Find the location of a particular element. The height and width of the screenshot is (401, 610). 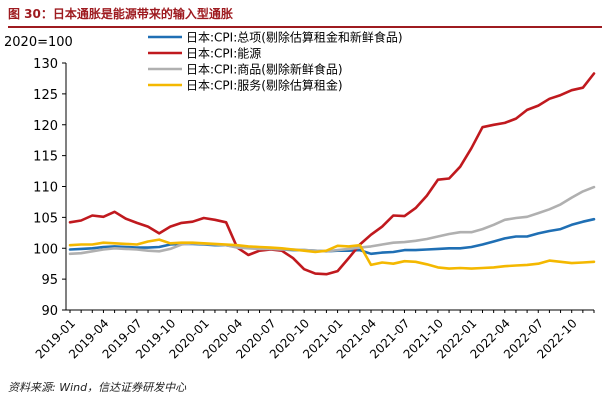

legend-label-4: 日本:CPI:服务(剔除估算租金) is located at coordinates (264, 85).